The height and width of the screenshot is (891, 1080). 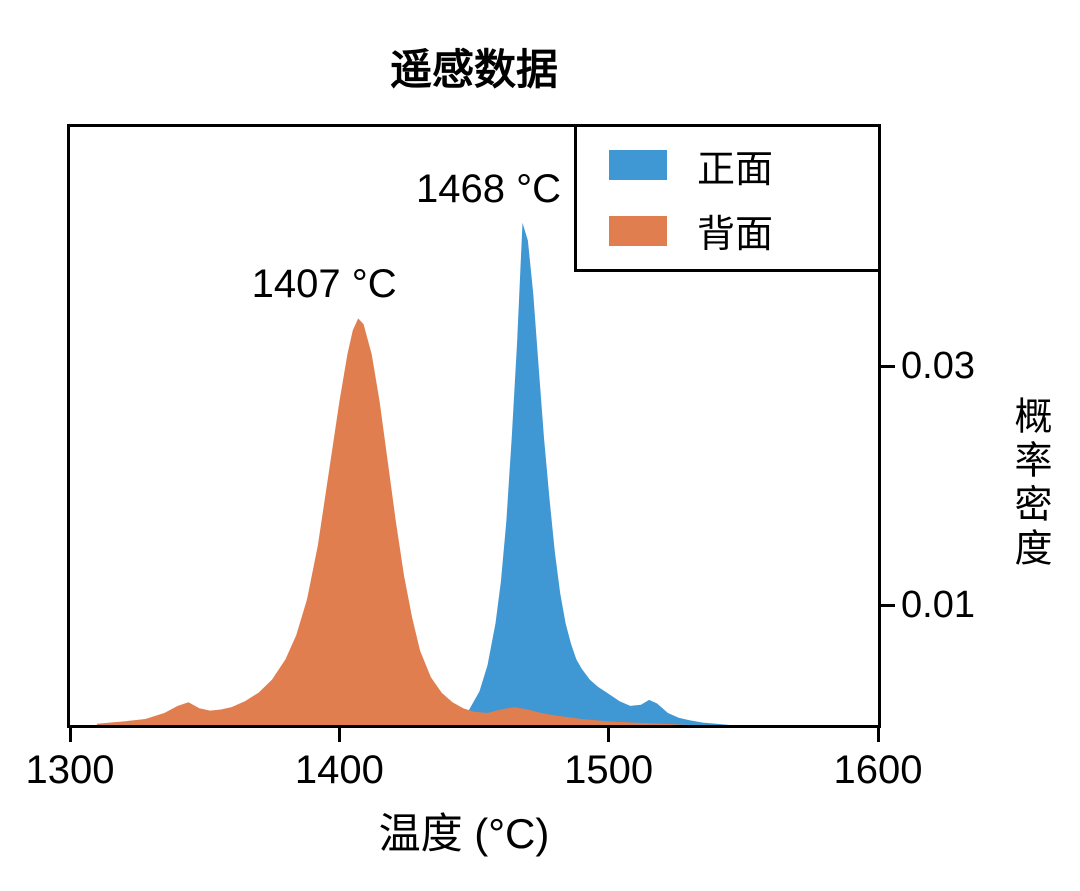 What do you see at coordinates (609, 770) in the screenshot?
I see `x-tick-label: 1500` at bounding box center [609, 770].